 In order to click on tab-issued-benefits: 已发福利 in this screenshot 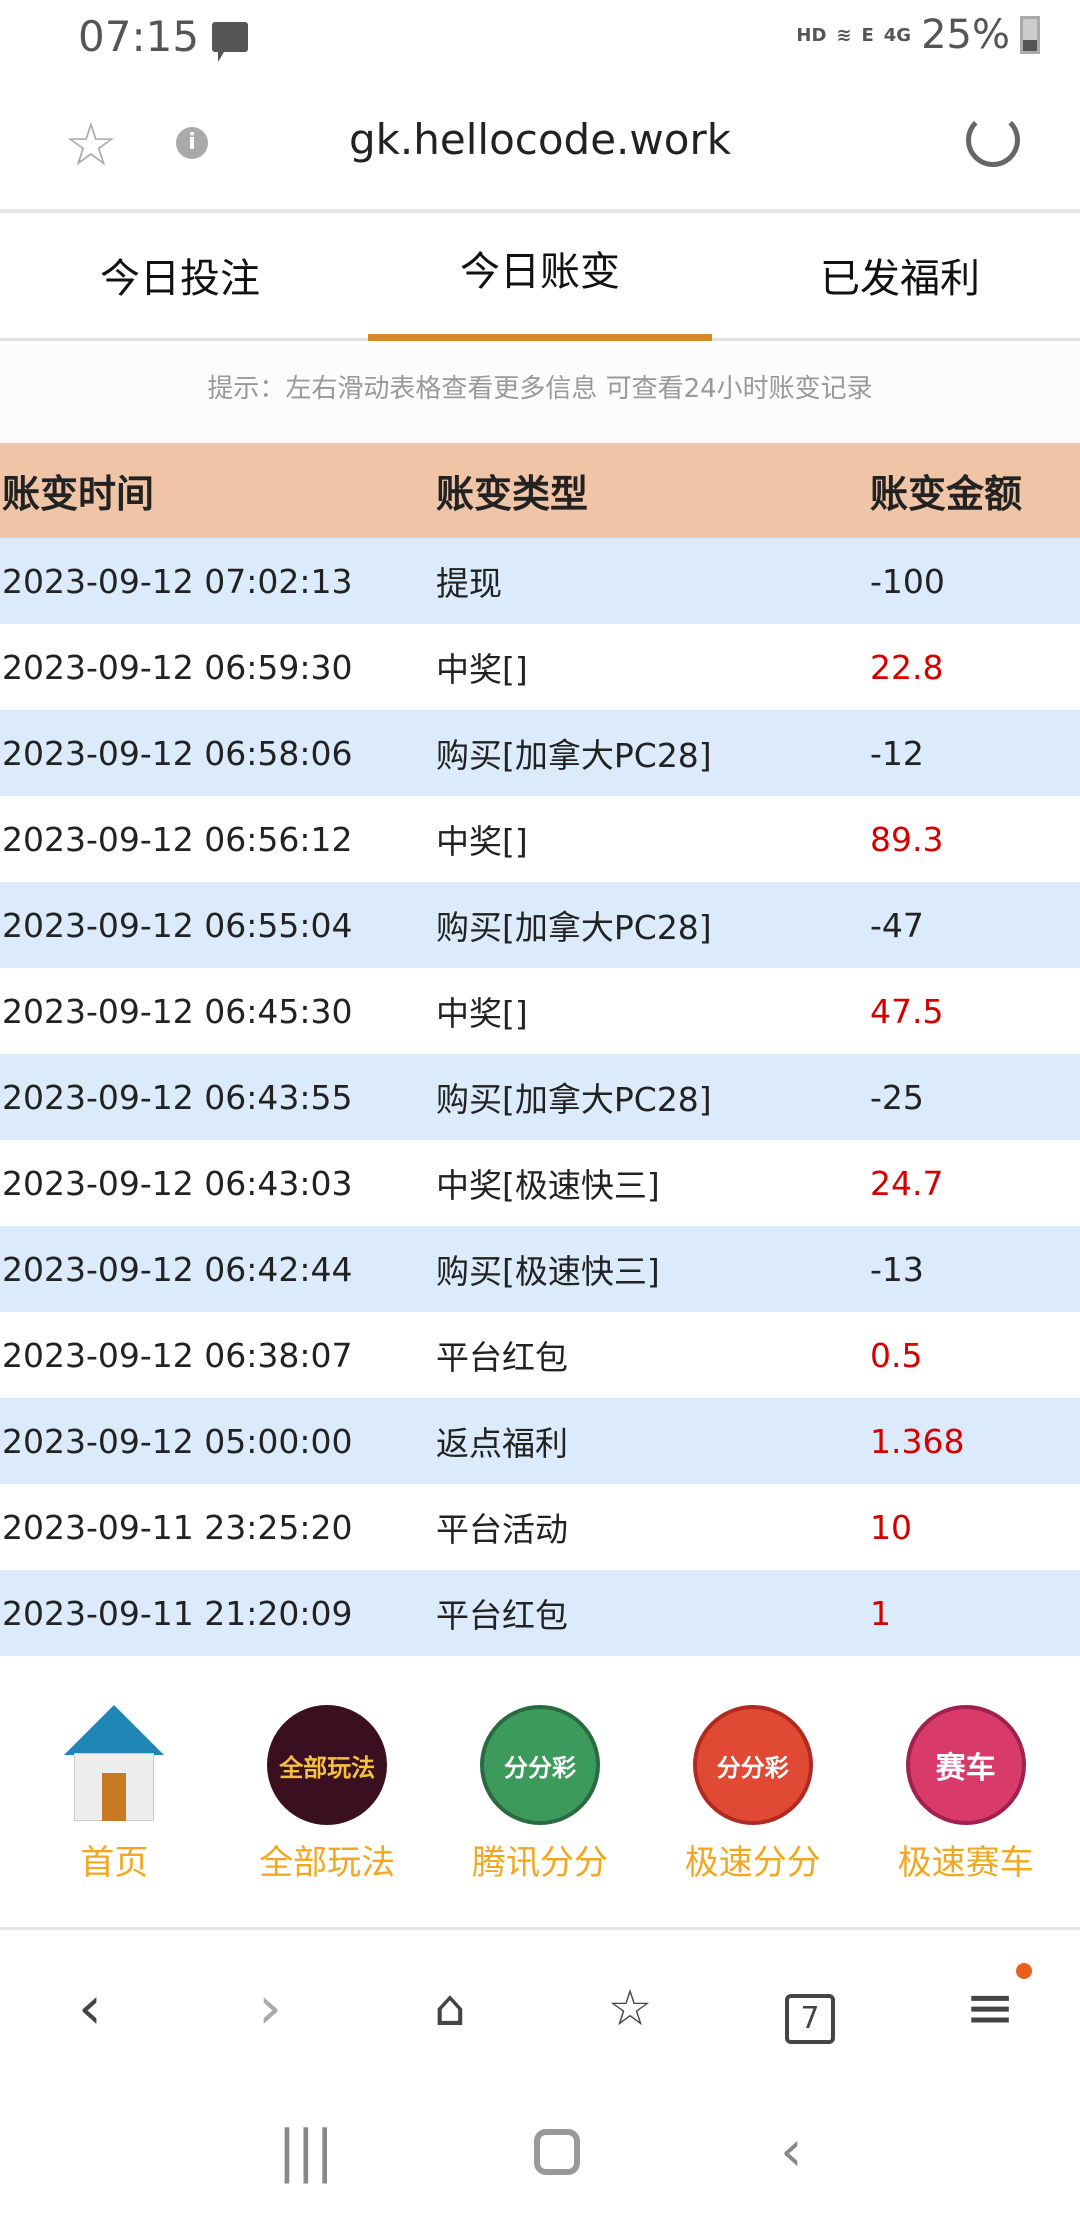, I will do `click(900, 279)`.